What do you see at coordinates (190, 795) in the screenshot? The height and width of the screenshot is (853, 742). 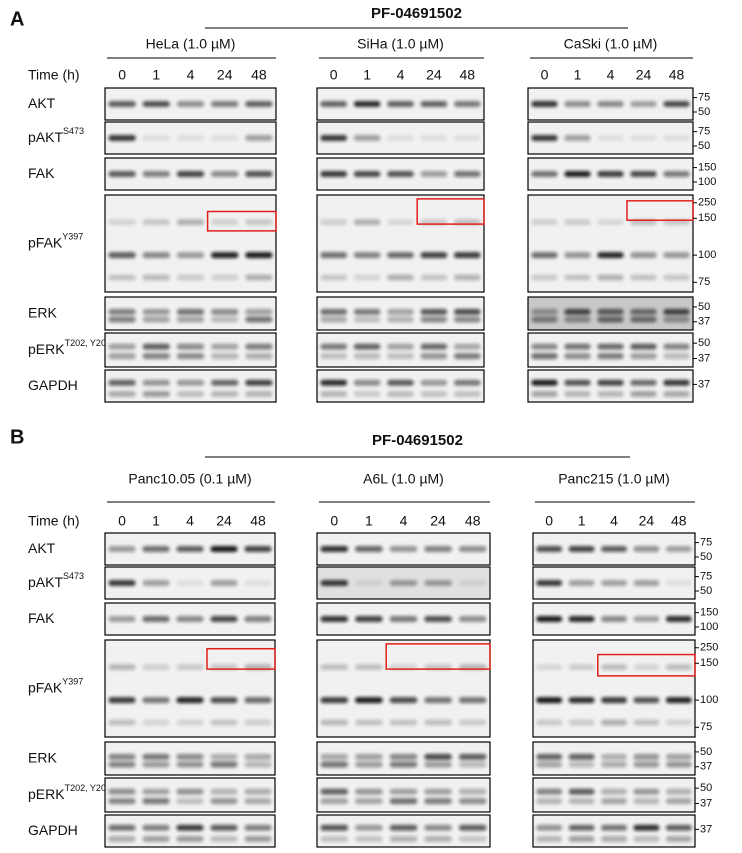 I see `blot-background` at bounding box center [190, 795].